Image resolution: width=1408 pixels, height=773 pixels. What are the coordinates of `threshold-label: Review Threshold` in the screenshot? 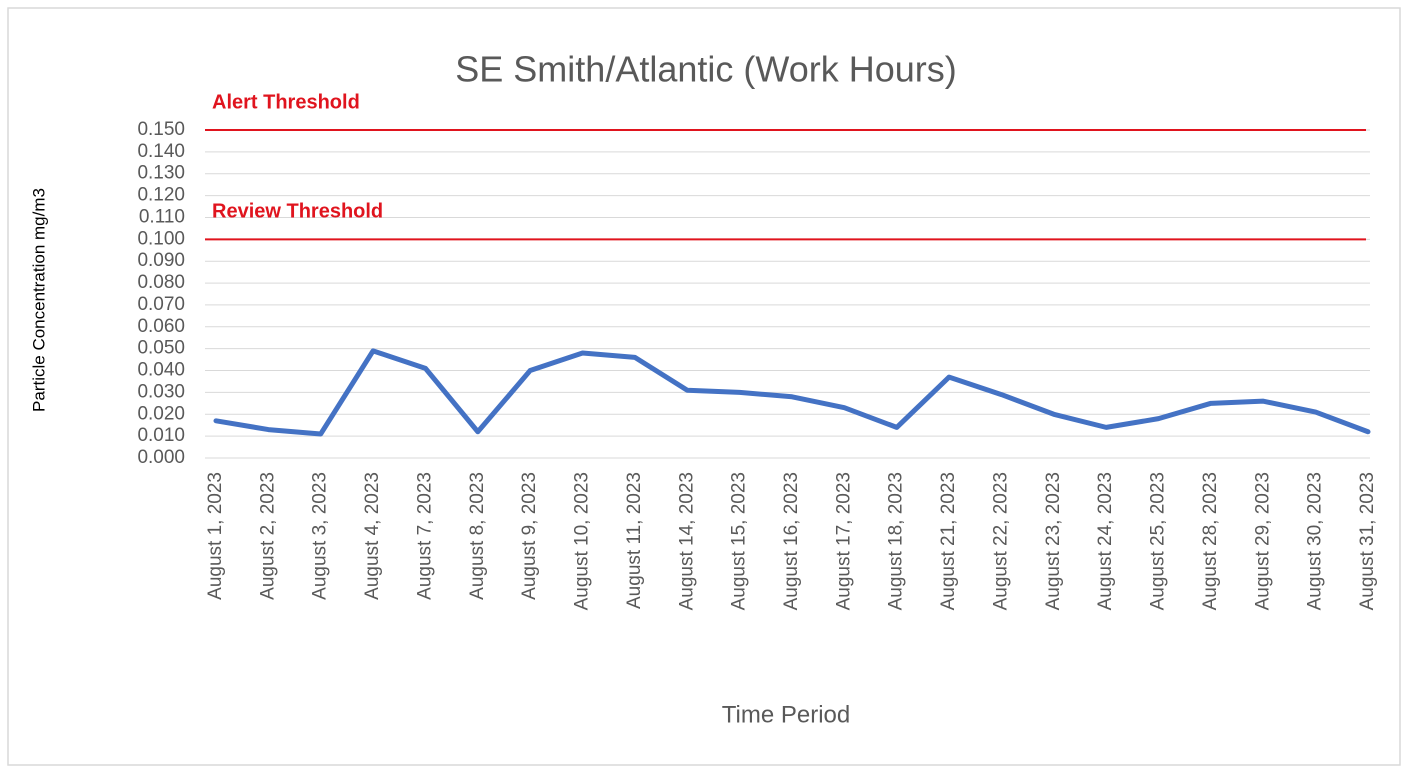 It's located at (297, 212).